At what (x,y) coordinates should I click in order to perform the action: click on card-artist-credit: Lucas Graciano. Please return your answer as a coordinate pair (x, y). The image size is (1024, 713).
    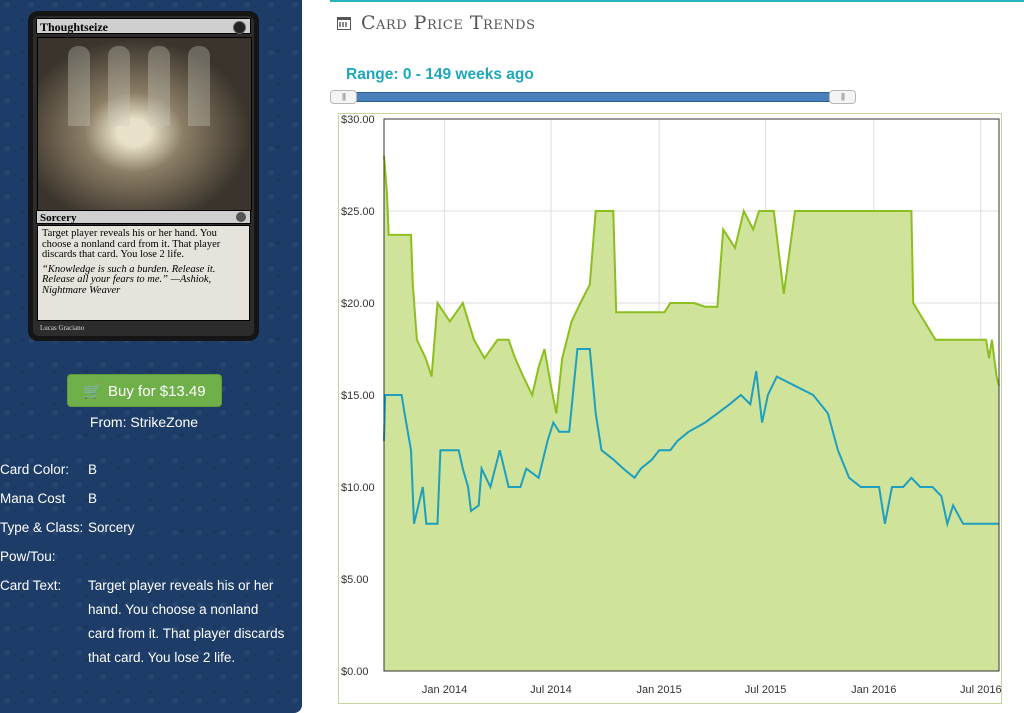
    Looking at the image, I should click on (62, 328).